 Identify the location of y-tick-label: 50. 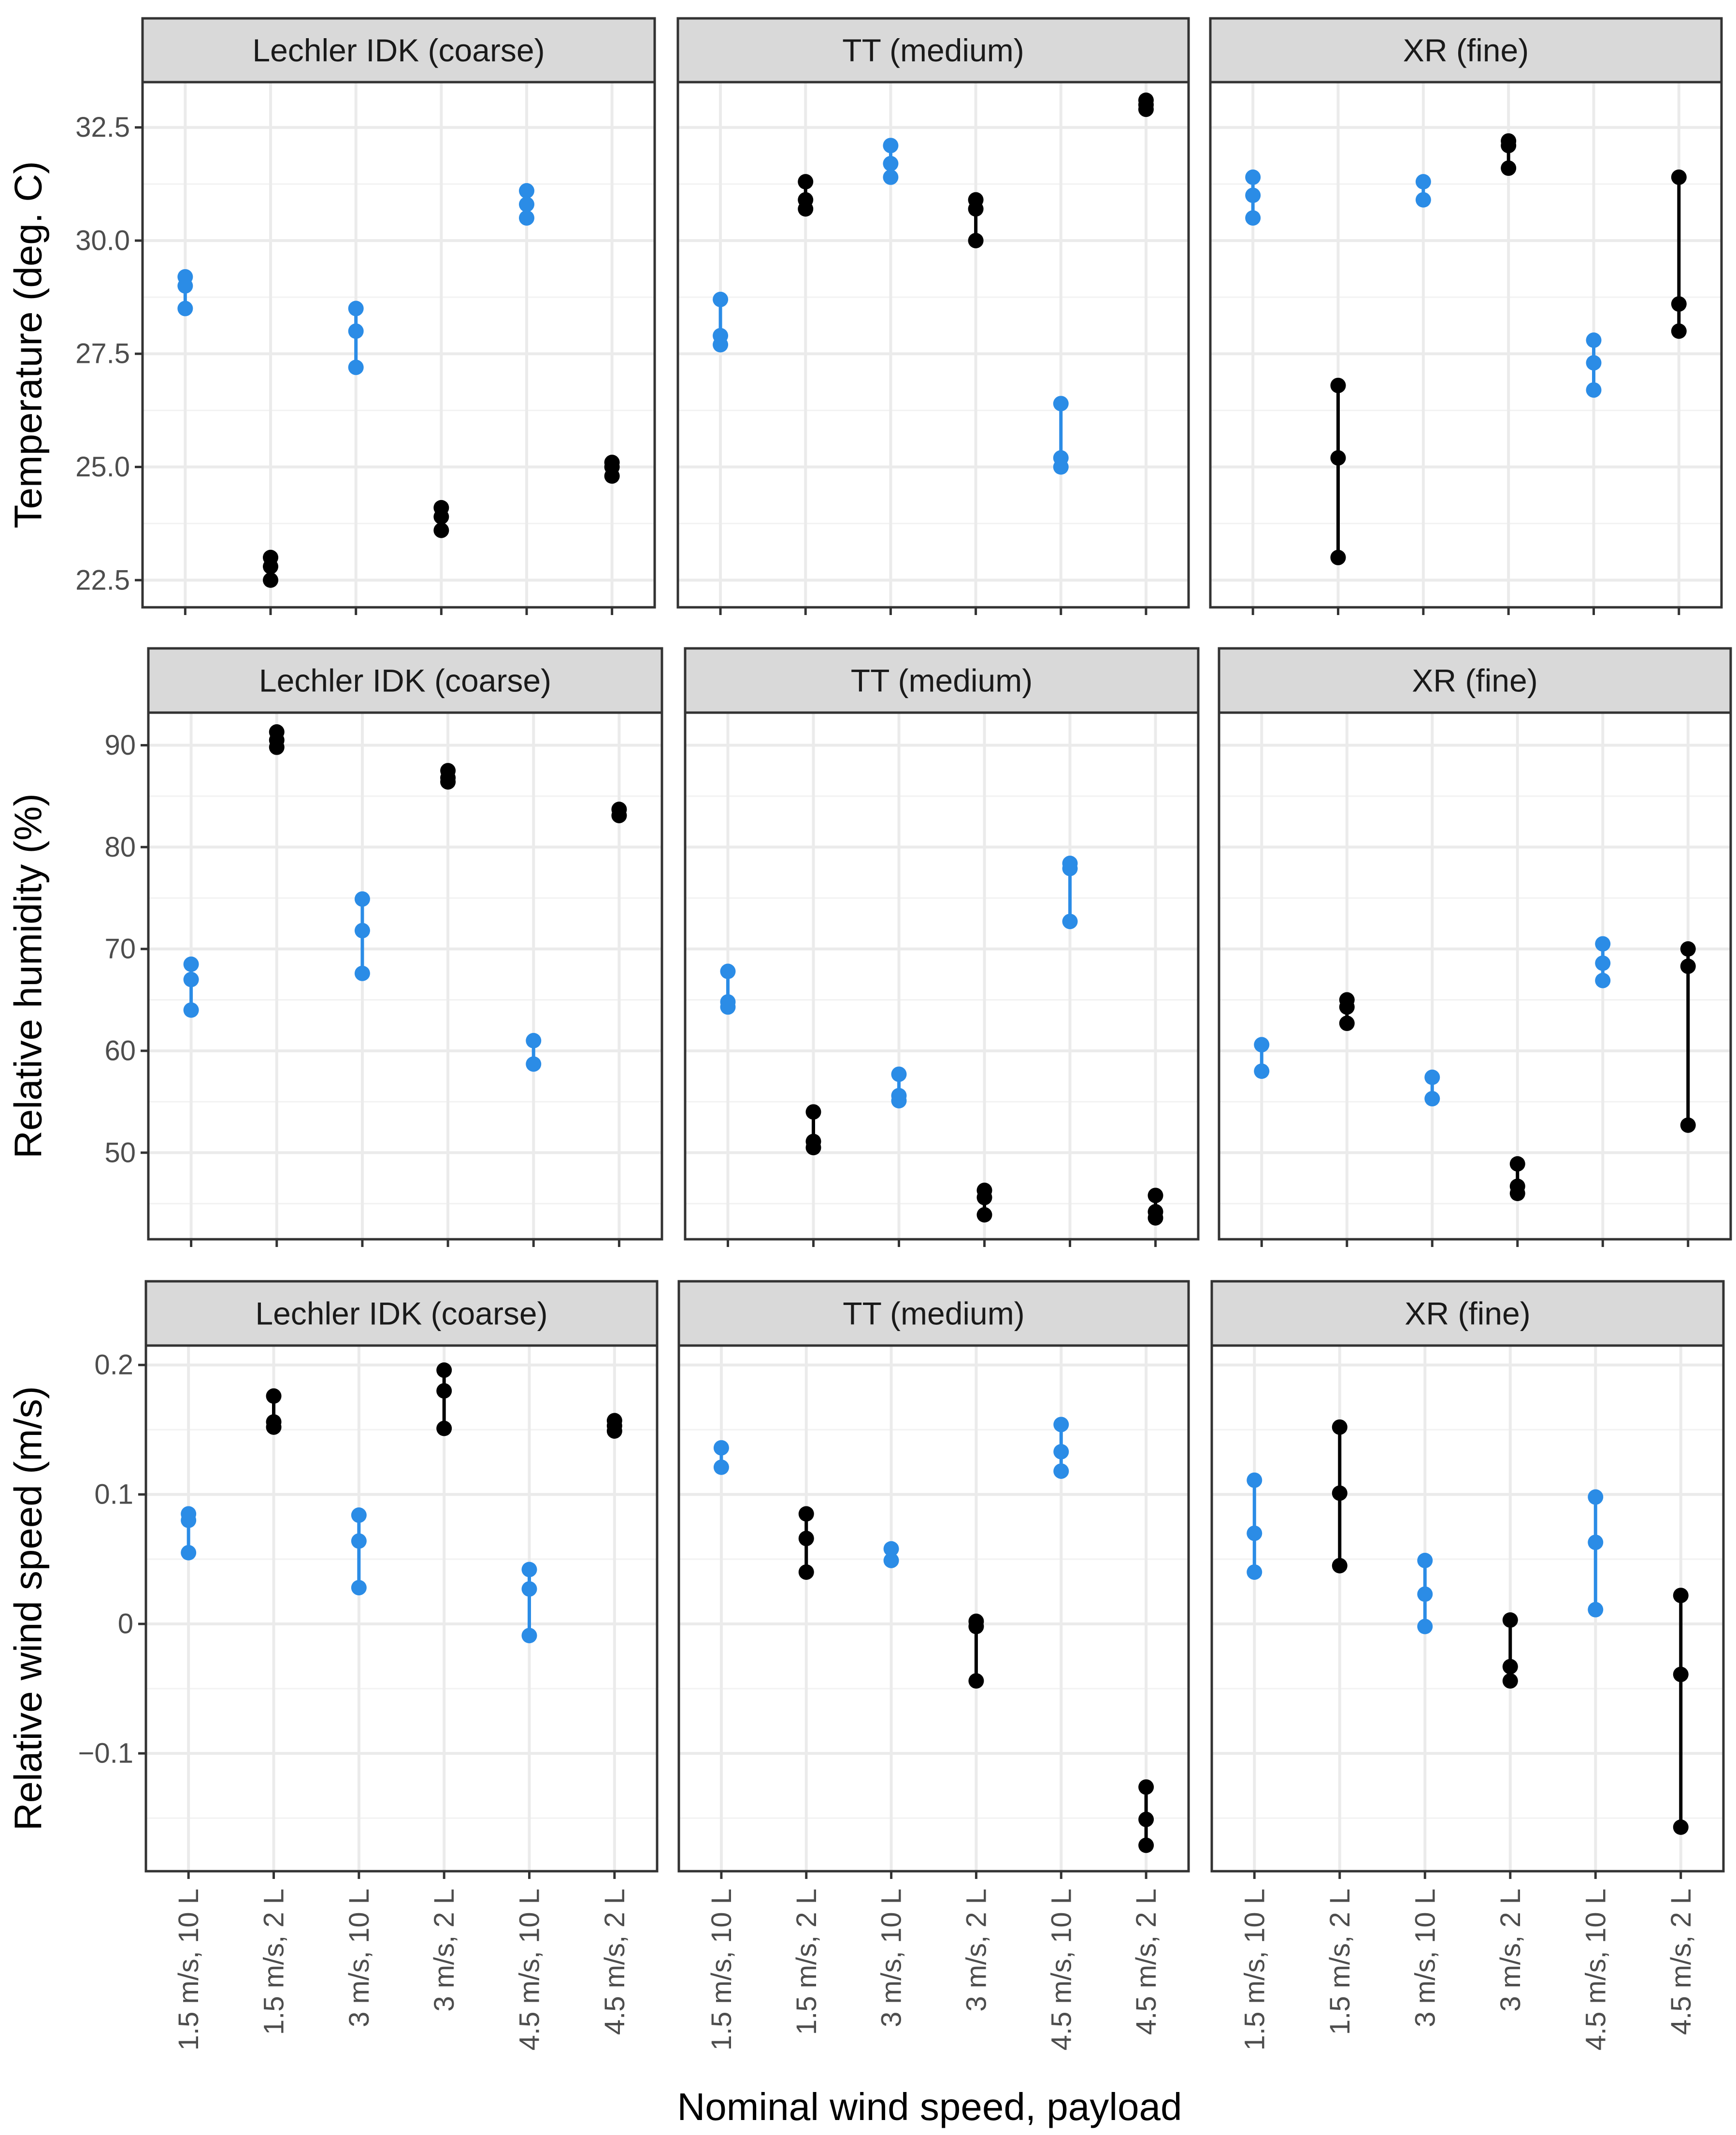
(120, 1152).